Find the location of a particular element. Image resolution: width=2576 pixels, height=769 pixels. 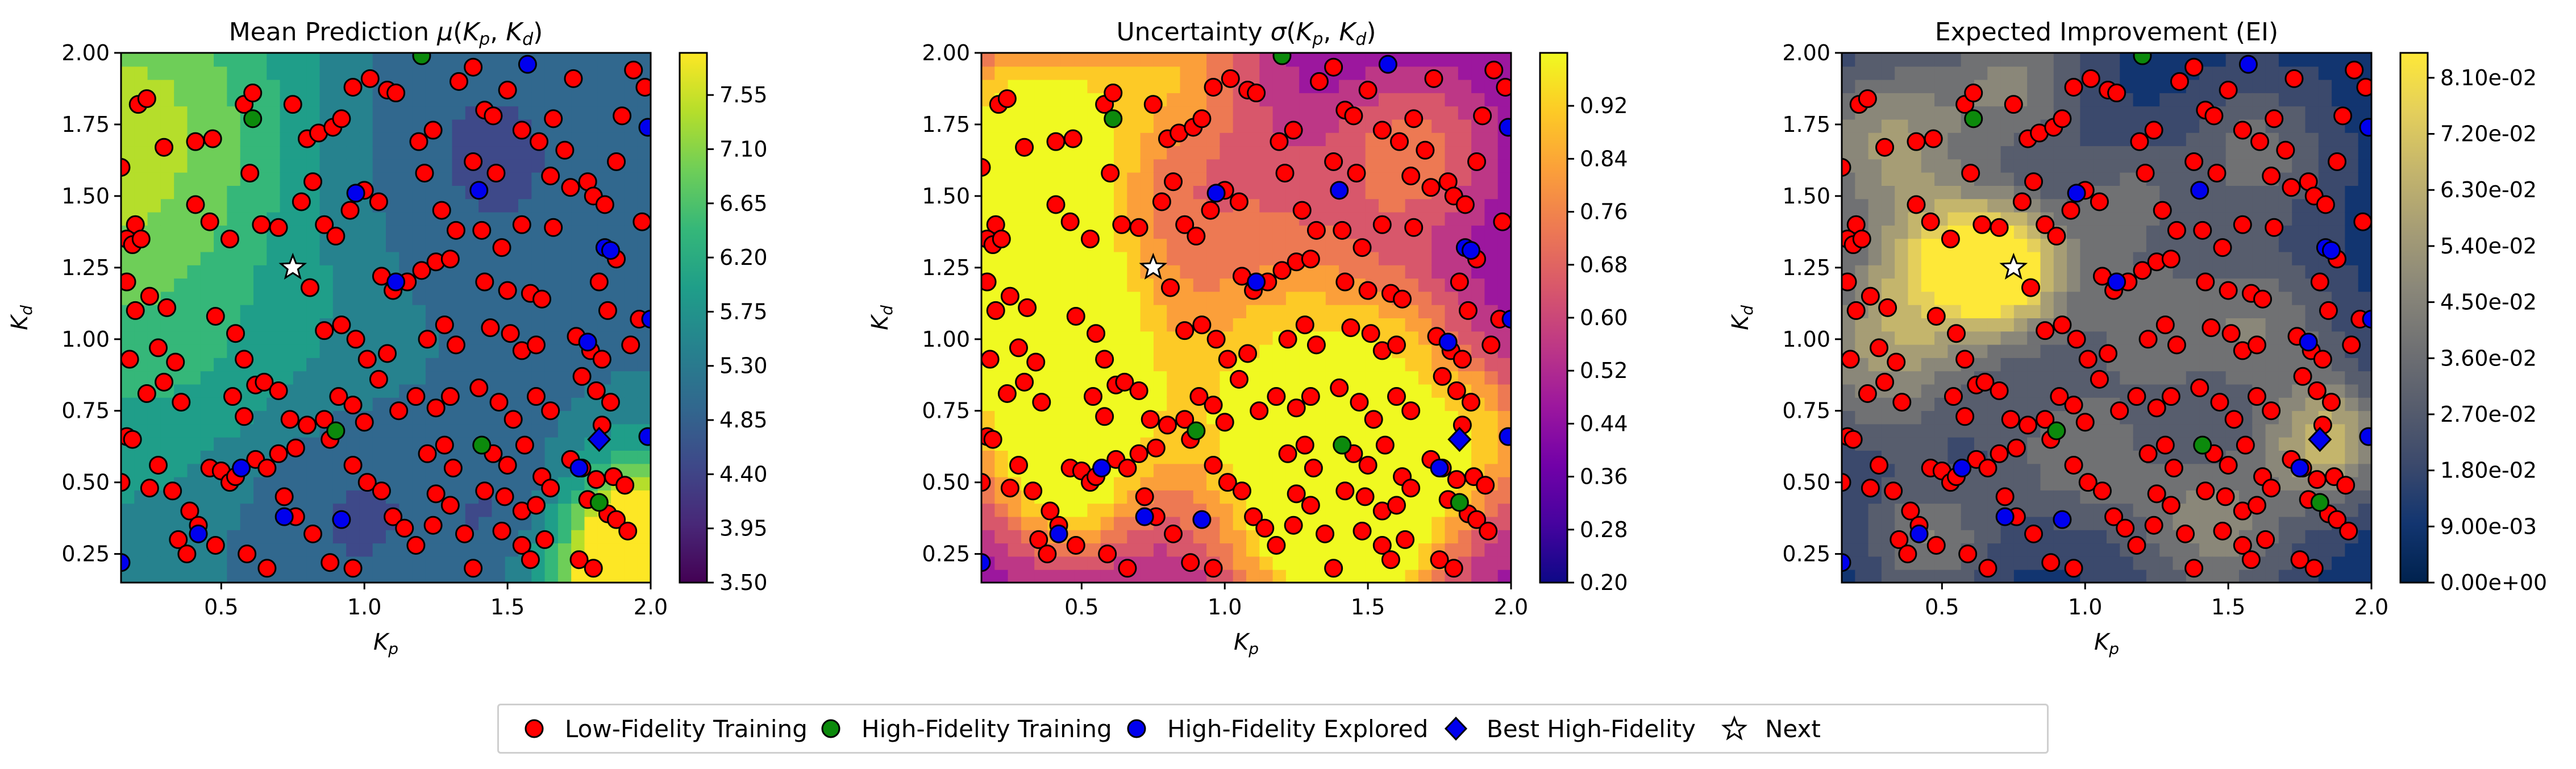

high-fidelity-explored-point is located at coordinates (1144, 516).